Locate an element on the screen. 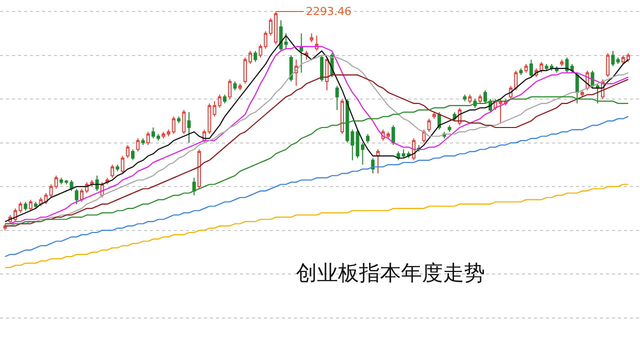  annotation: 2293.46 is located at coordinates (329, 11).